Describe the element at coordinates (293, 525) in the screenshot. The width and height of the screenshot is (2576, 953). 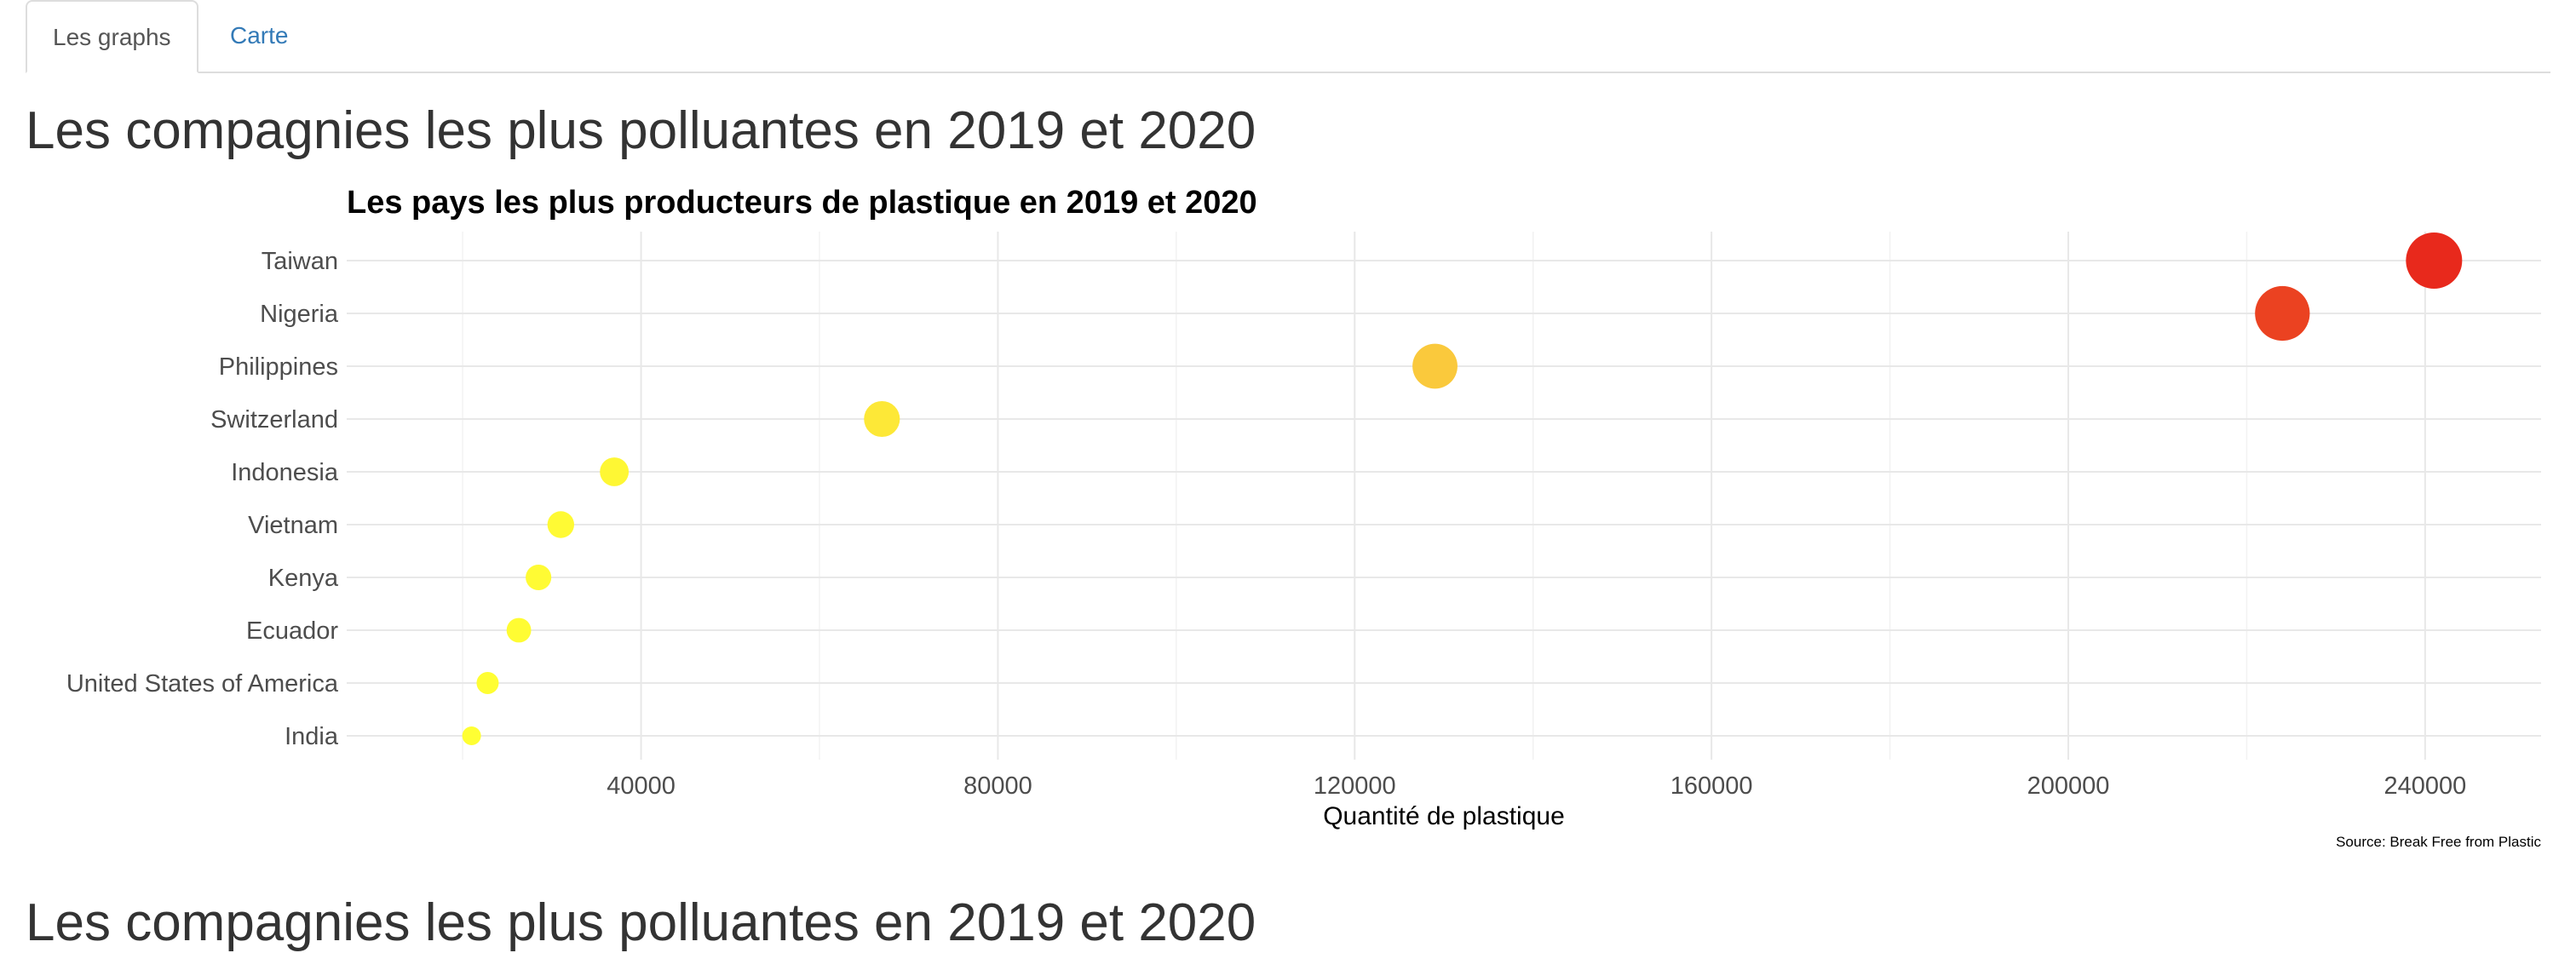
I see `y-tick-label: Vietnam` at that location.